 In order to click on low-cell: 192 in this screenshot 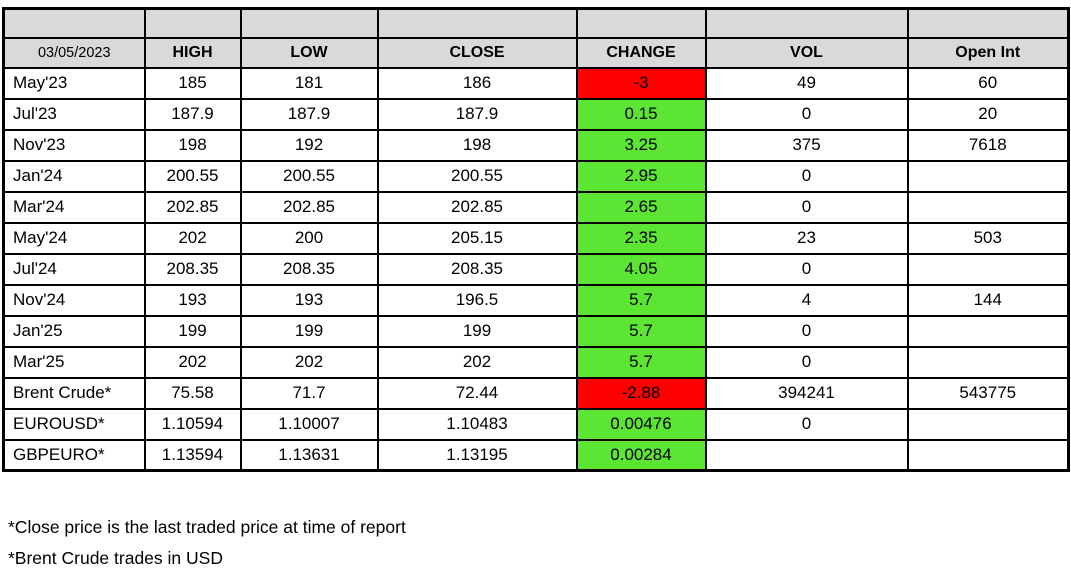, I will do `click(309, 145)`.